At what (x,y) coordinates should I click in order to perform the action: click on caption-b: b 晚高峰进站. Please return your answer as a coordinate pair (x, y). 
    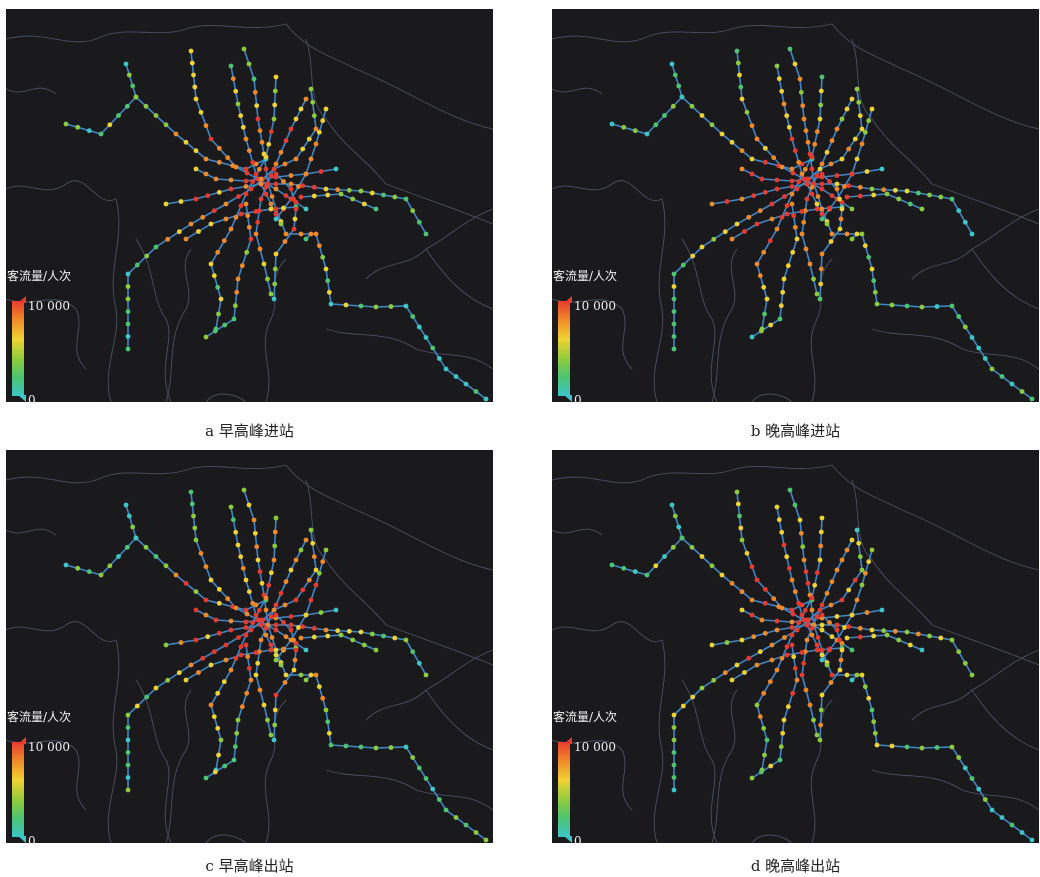
    Looking at the image, I should click on (795, 431).